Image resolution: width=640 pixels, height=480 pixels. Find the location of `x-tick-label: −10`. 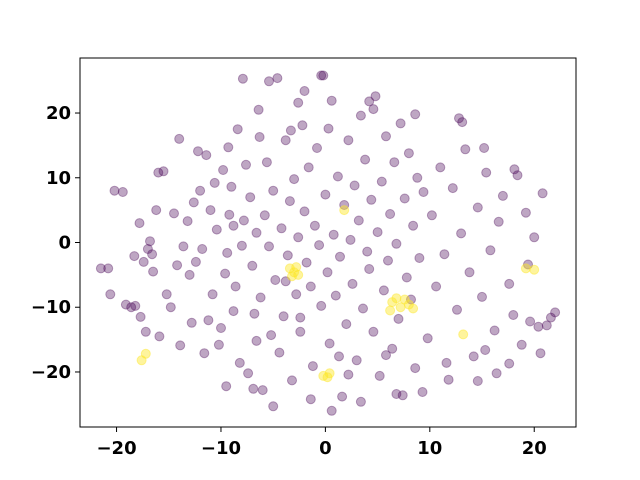

x-tick-label: −10 is located at coordinates (221, 448).